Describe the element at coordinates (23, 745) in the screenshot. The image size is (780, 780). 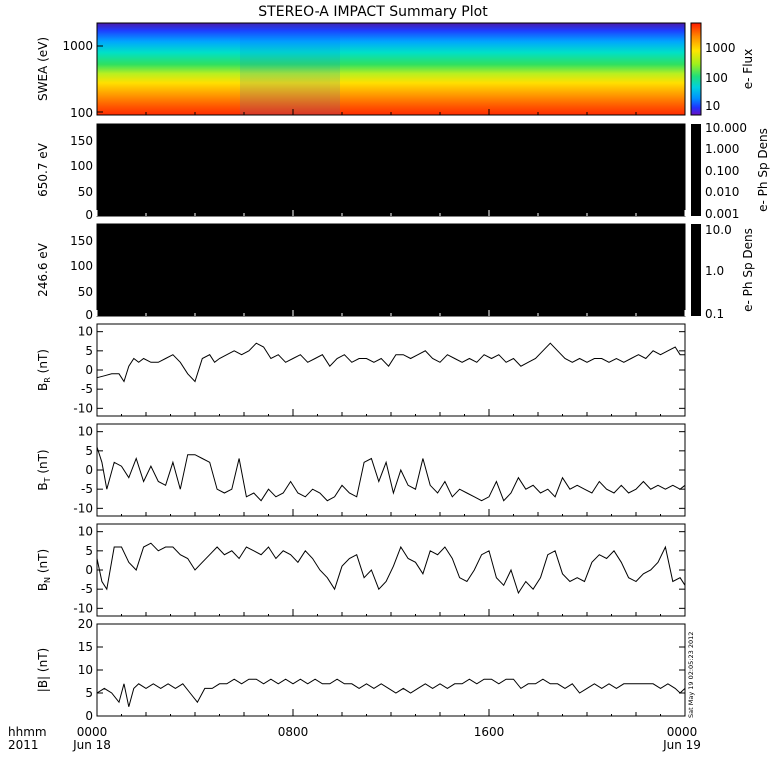
I see `time-axis-label-year: 2011` at that location.